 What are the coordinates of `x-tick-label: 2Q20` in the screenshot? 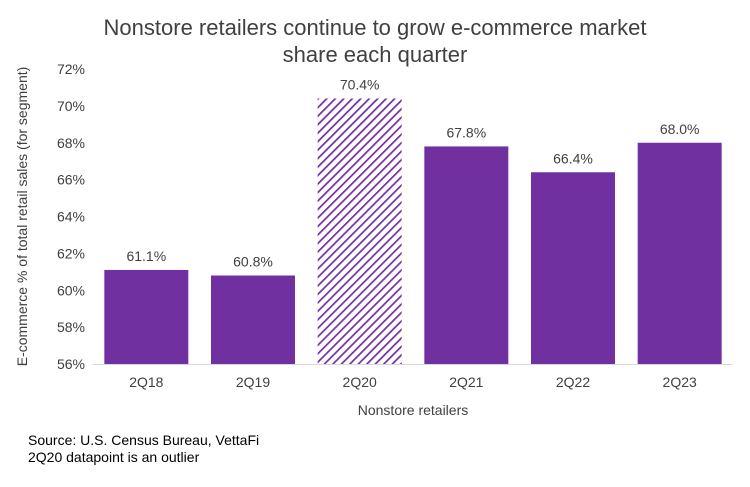 It's located at (360, 382).